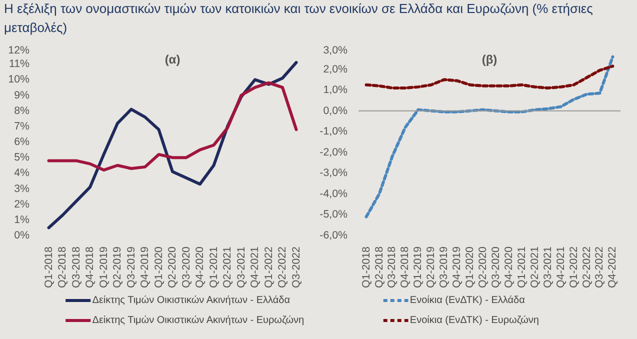 Image resolution: width=637 pixels, height=339 pixels. Describe the element at coordinates (198, 320) in the screenshot. I see `legend-label: Δείκτης Τιμών Οικιστικών Ακινήτων - Ευρωζώνη` at that location.